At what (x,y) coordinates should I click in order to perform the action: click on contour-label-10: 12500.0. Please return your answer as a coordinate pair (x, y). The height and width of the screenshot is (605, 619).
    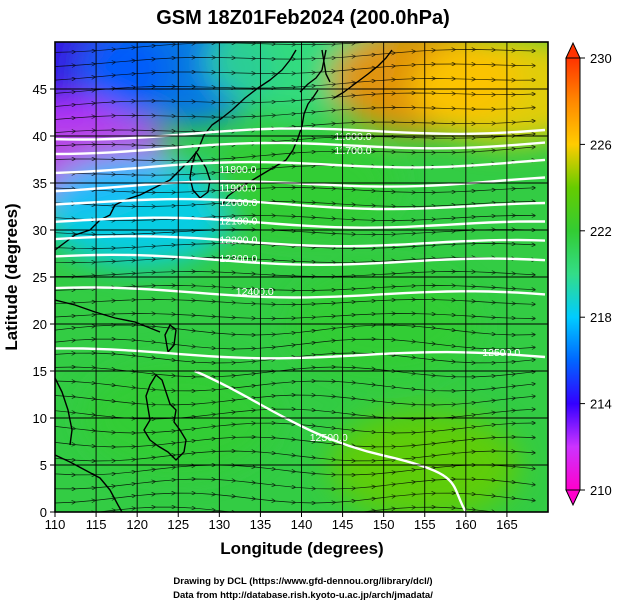
    Looking at the image, I should click on (329, 438).